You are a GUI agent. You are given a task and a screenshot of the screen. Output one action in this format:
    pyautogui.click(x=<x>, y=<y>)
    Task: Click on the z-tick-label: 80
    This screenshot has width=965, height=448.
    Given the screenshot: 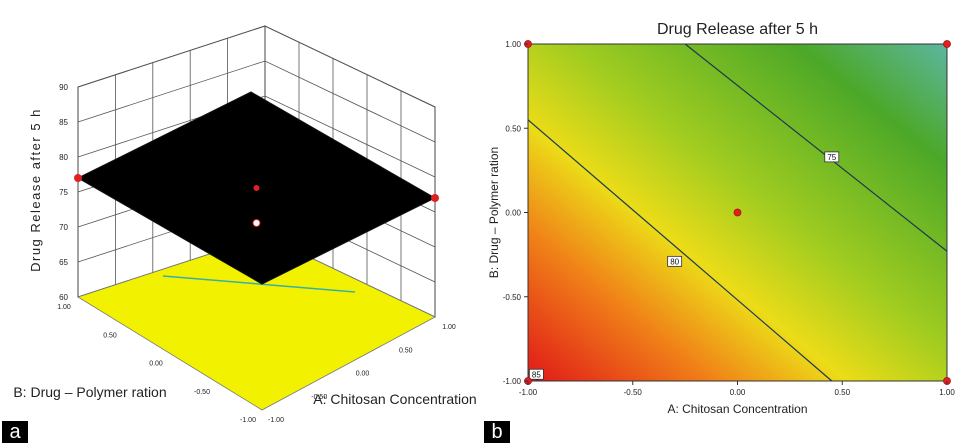 What is the action you would take?
    pyautogui.click(x=63, y=157)
    